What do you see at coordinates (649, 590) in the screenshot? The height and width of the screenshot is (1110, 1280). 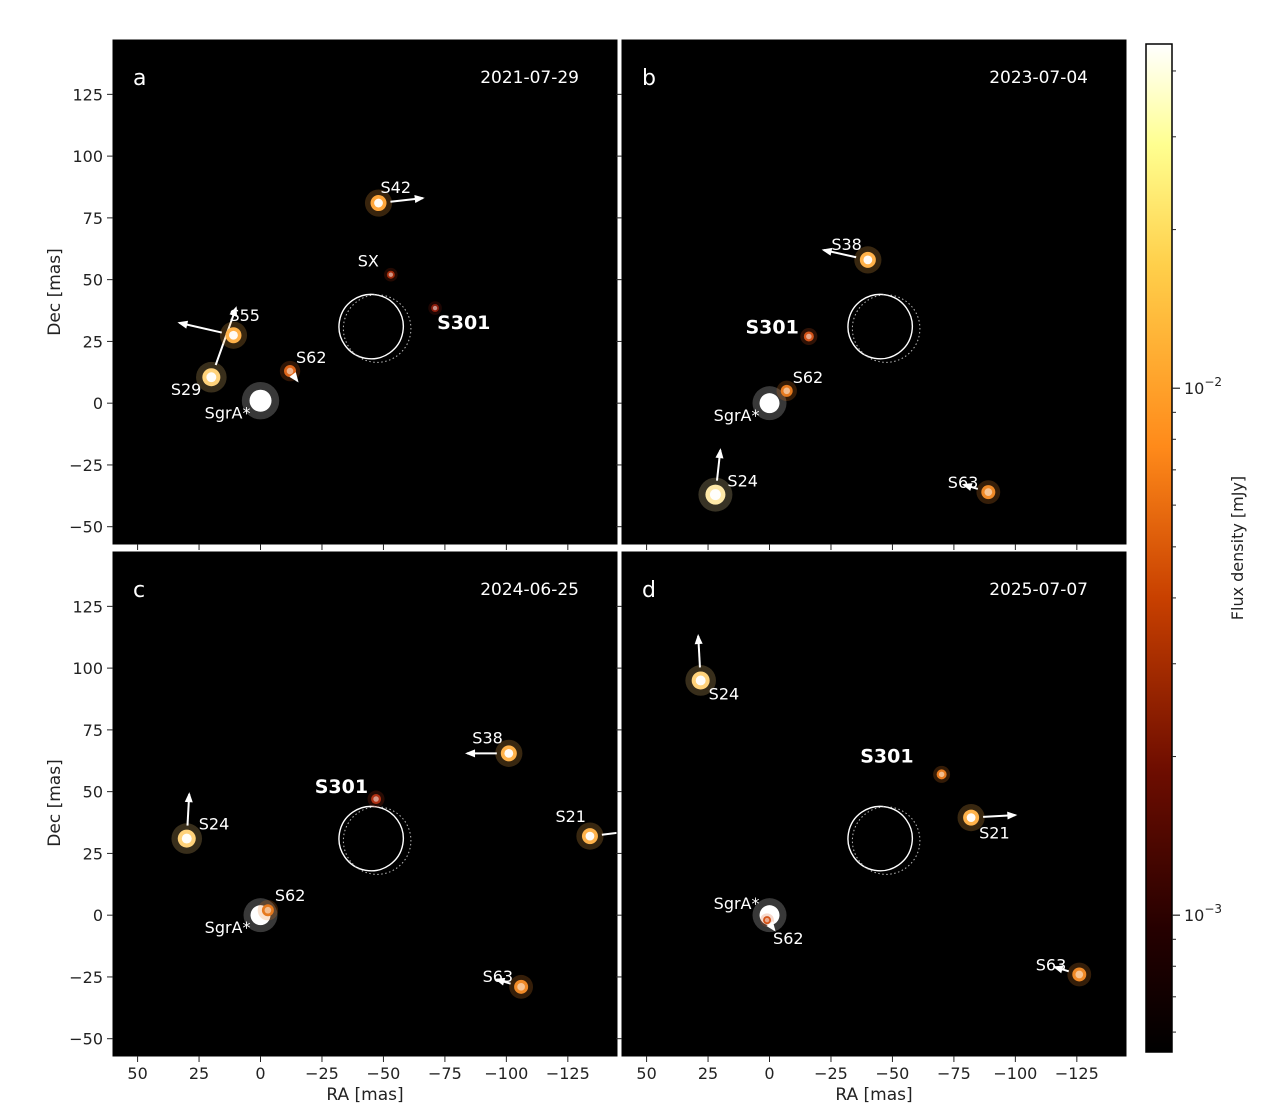 I see `panel-letter: d` at bounding box center [649, 590].